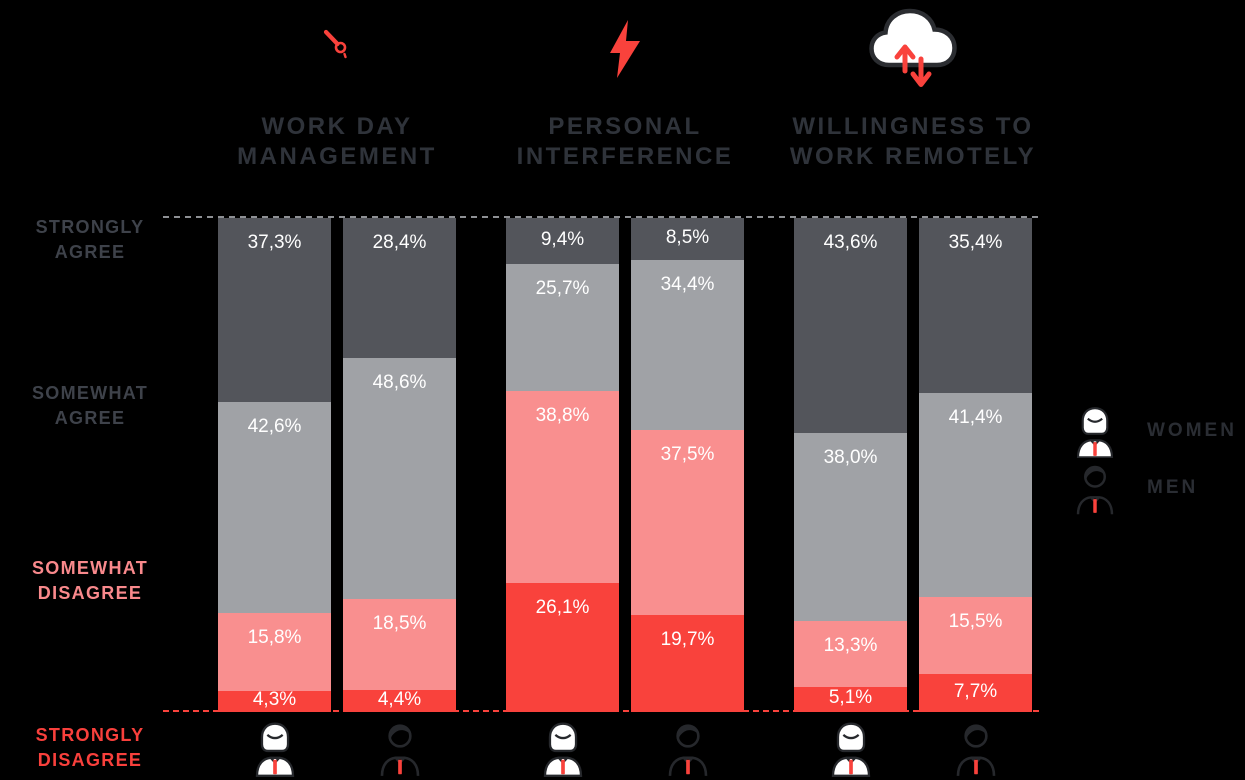  I want to click on segment-strongly-disagree: 19,7%, so click(687, 663).